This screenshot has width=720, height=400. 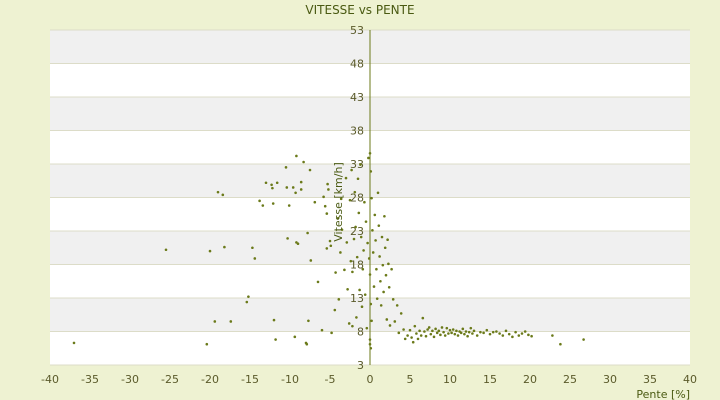 What do you see at coordinates (50, 379) in the screenshot?
I see `x-tick-label: -40` at bounding box center [50, 379].